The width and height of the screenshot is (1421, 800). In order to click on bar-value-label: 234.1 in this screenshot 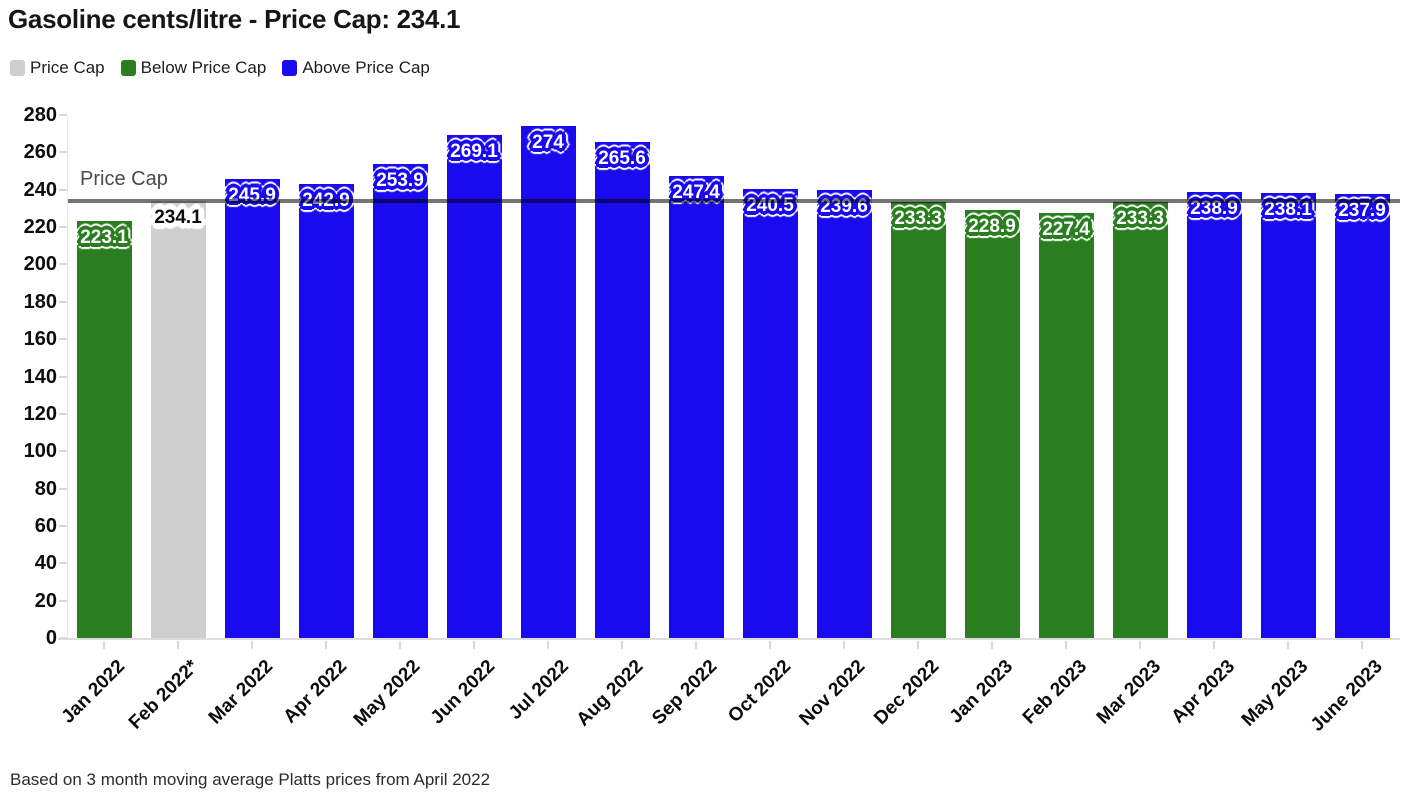, I will do `click(178, 217)`.